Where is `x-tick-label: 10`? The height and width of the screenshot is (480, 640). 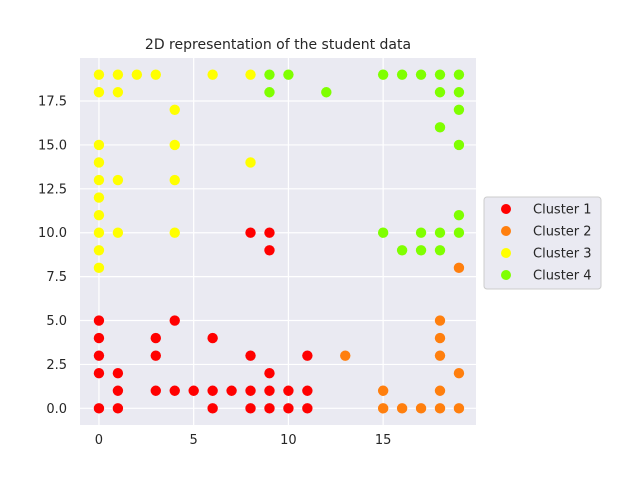 x-tick-label: 10 is located at coordinates (288, 440).